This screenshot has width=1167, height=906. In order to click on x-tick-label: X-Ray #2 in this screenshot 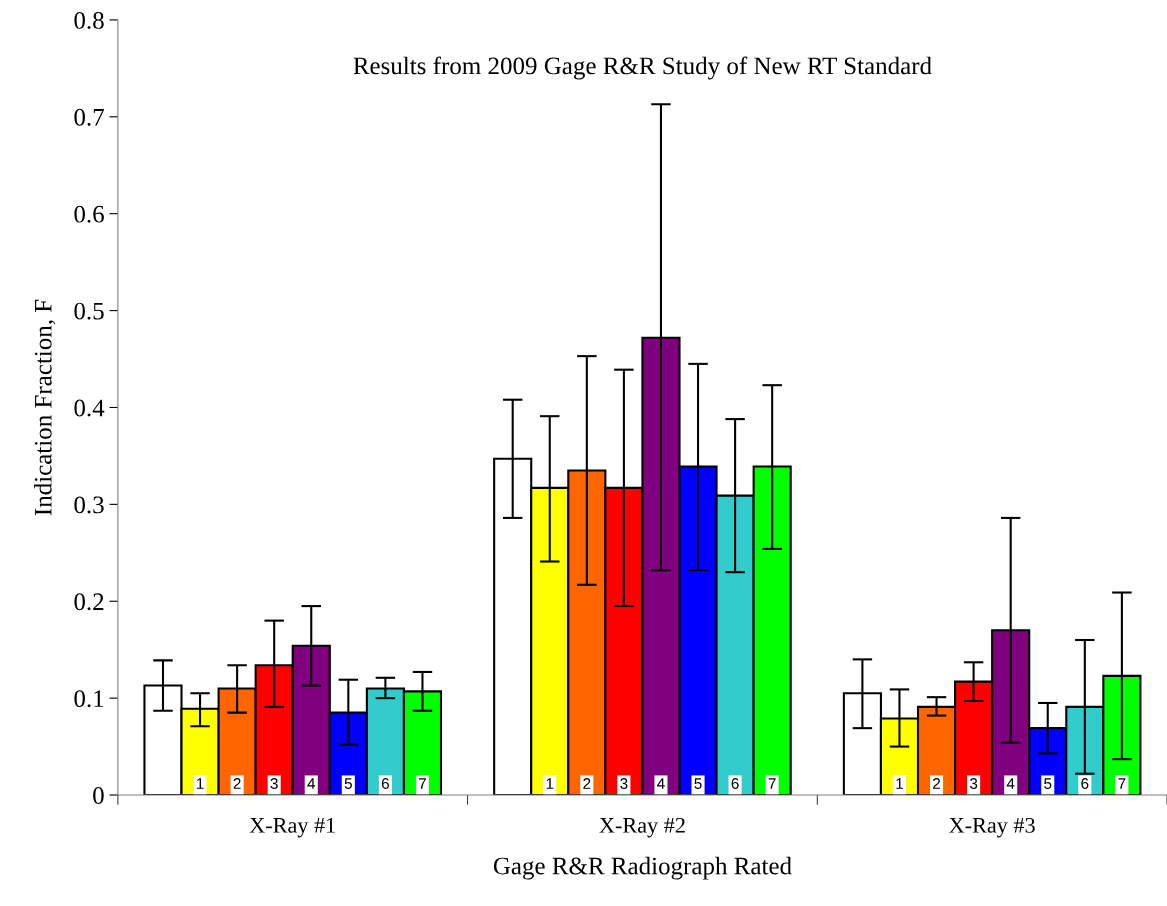, I will do `click(642, 827)`.